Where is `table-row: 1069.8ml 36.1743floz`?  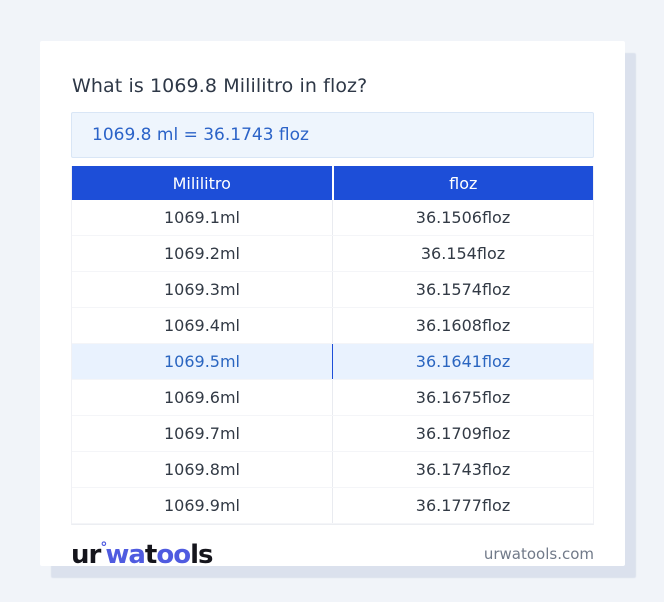
table-row: 1069.8ml 36.1743floz is located at coordinates (332, 470).